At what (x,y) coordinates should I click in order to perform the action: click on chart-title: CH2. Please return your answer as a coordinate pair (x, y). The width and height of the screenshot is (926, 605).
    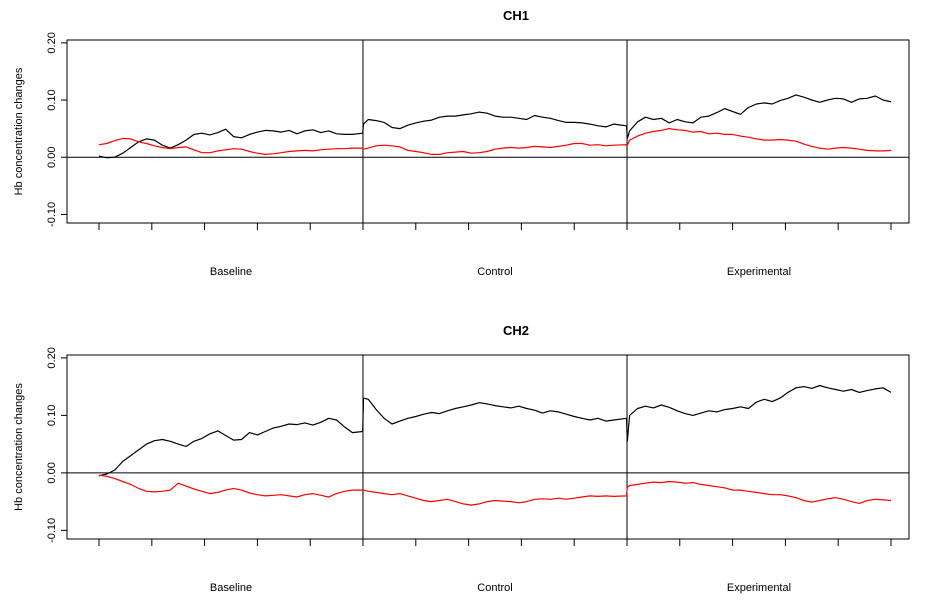
    Looking at the image, I should click on (516, 330).